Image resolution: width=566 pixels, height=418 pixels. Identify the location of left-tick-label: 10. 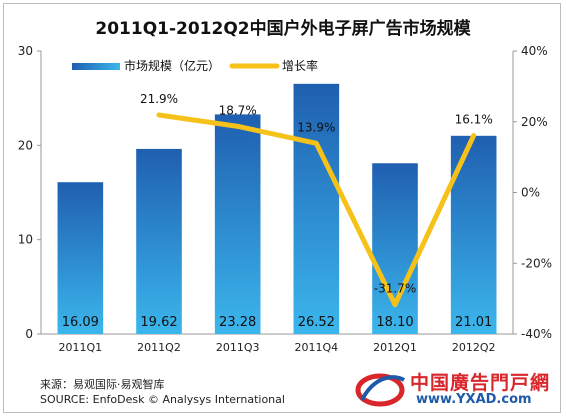
(25, 240).